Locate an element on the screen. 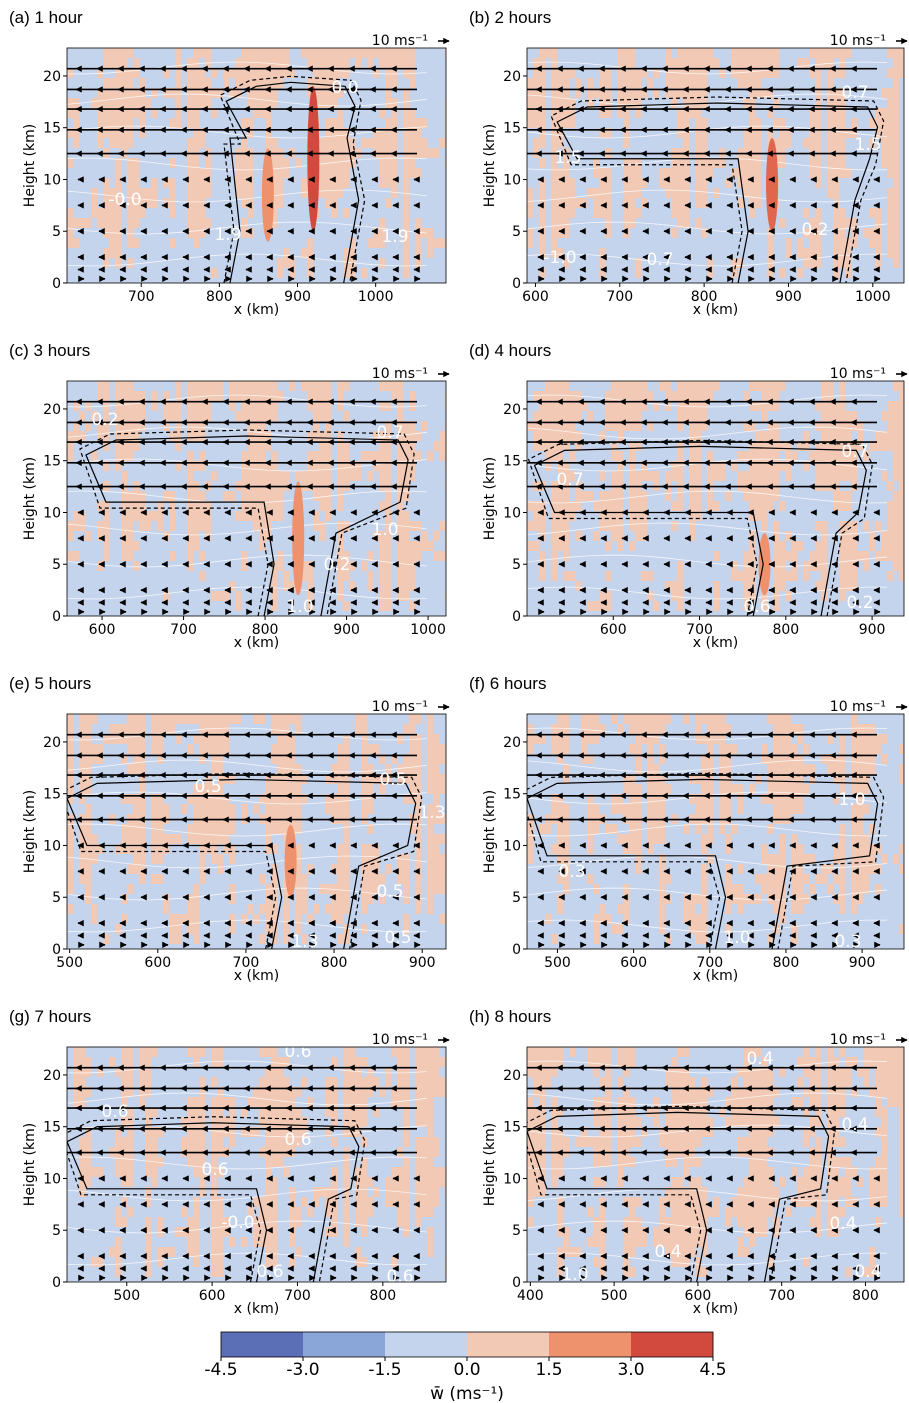 The height and width of the screenshot is (1403, 909). contour-line is located at coordinates (707, 1227).